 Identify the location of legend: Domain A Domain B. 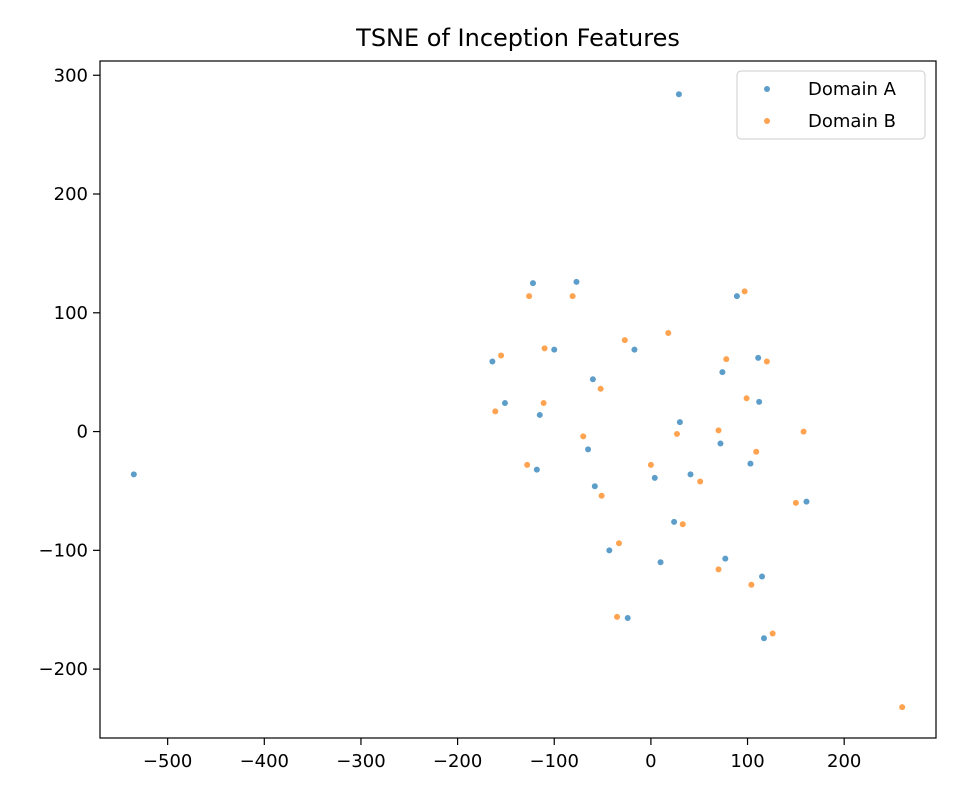
(831, 105).